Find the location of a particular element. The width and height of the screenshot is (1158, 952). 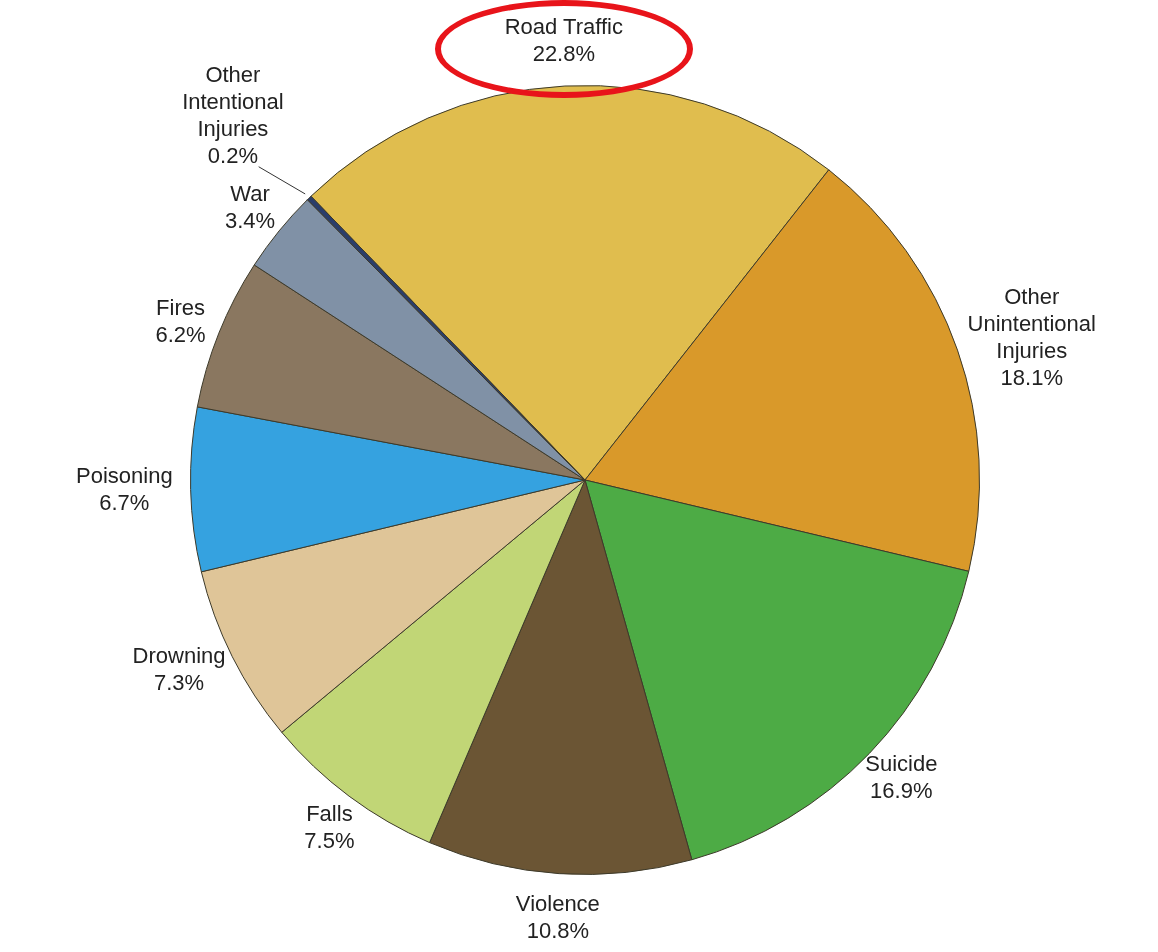

data-label: 3.4% is located at coordinates (250, 221).